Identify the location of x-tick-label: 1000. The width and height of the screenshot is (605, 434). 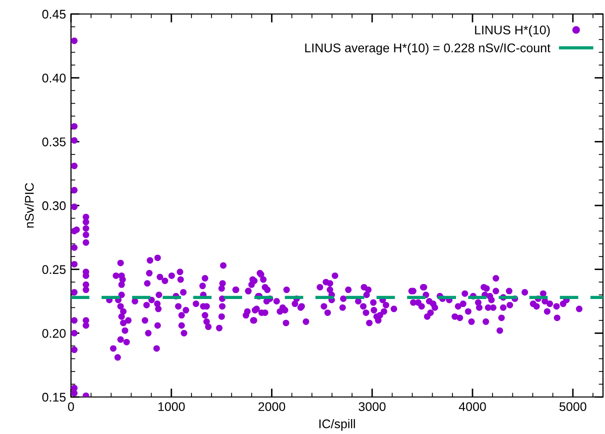
(171, 407).